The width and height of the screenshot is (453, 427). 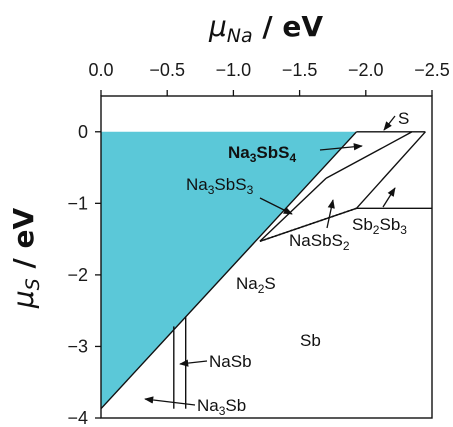 What do you see at coordinates (217, 26) in the screenshot?
I see `x-axis-mu: μ` at bounding box center [217, 26].